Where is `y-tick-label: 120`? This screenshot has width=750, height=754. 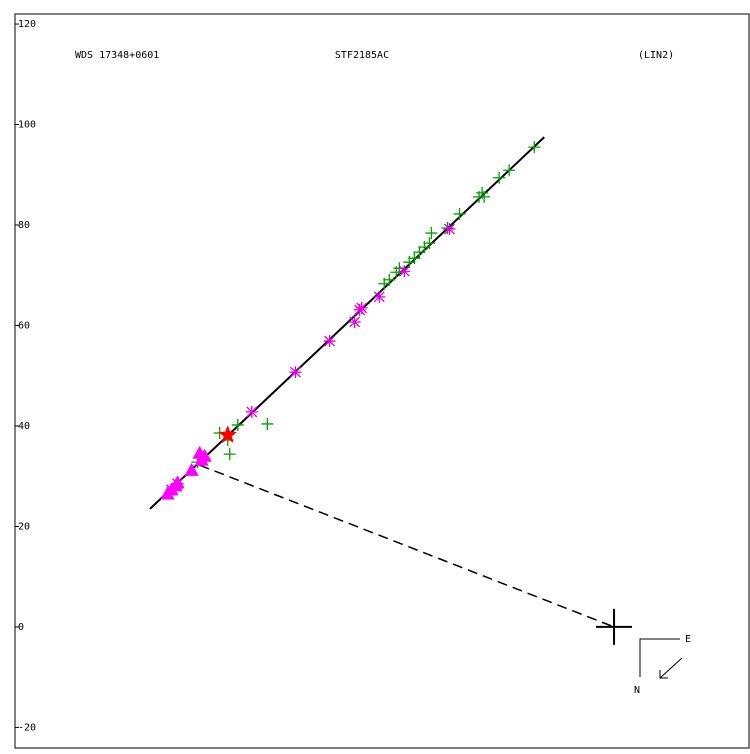 y-tick-label: 120 is located at coordinates (27, 24).